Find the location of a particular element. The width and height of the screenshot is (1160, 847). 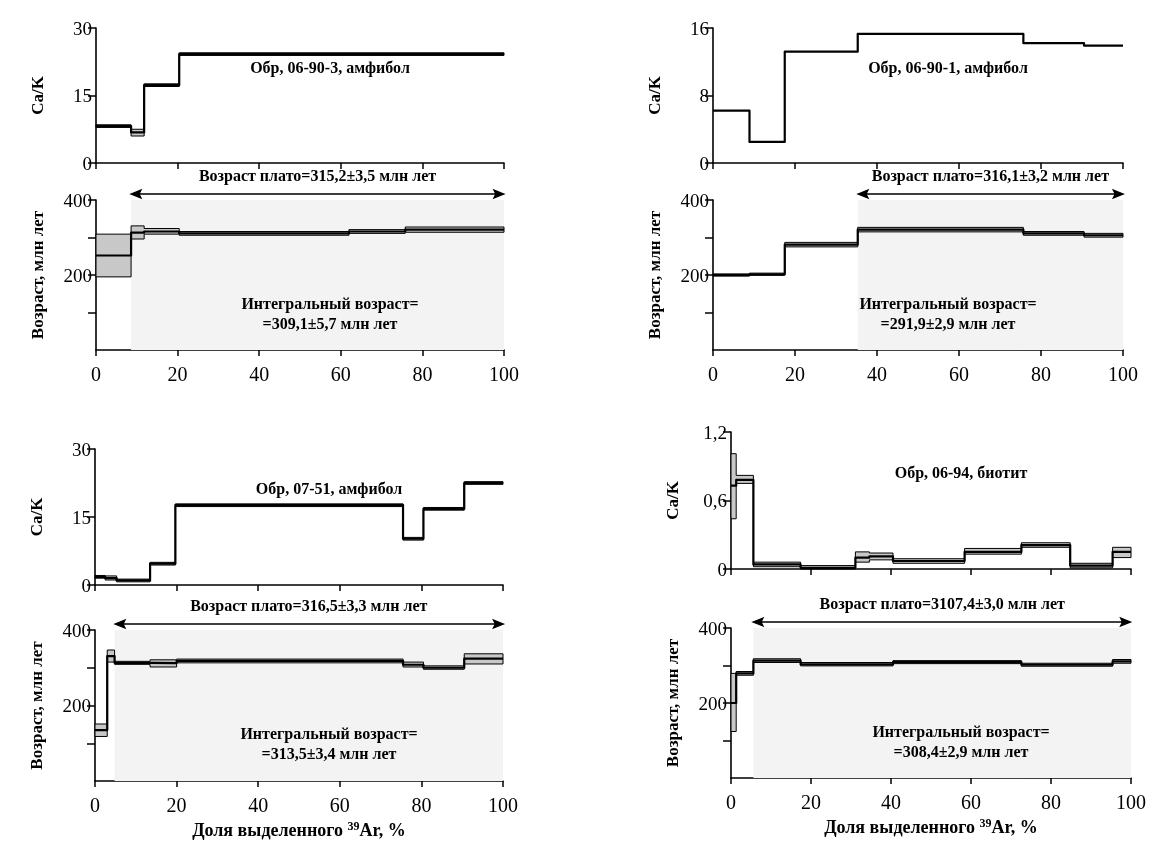

annotation: Обр, 07-51, амфибол is located at coordinates (329, 489).